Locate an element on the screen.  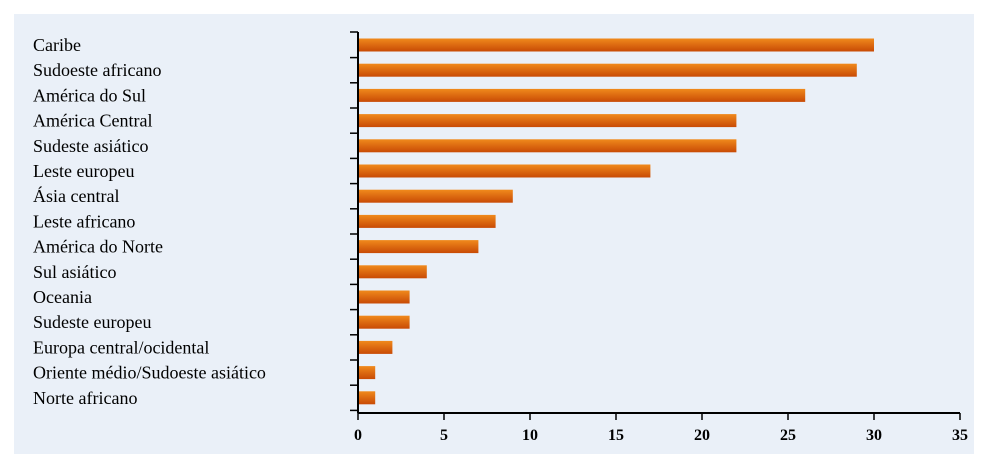
category-label-11: Sudeste europeu is located at coordinates (92, 322).